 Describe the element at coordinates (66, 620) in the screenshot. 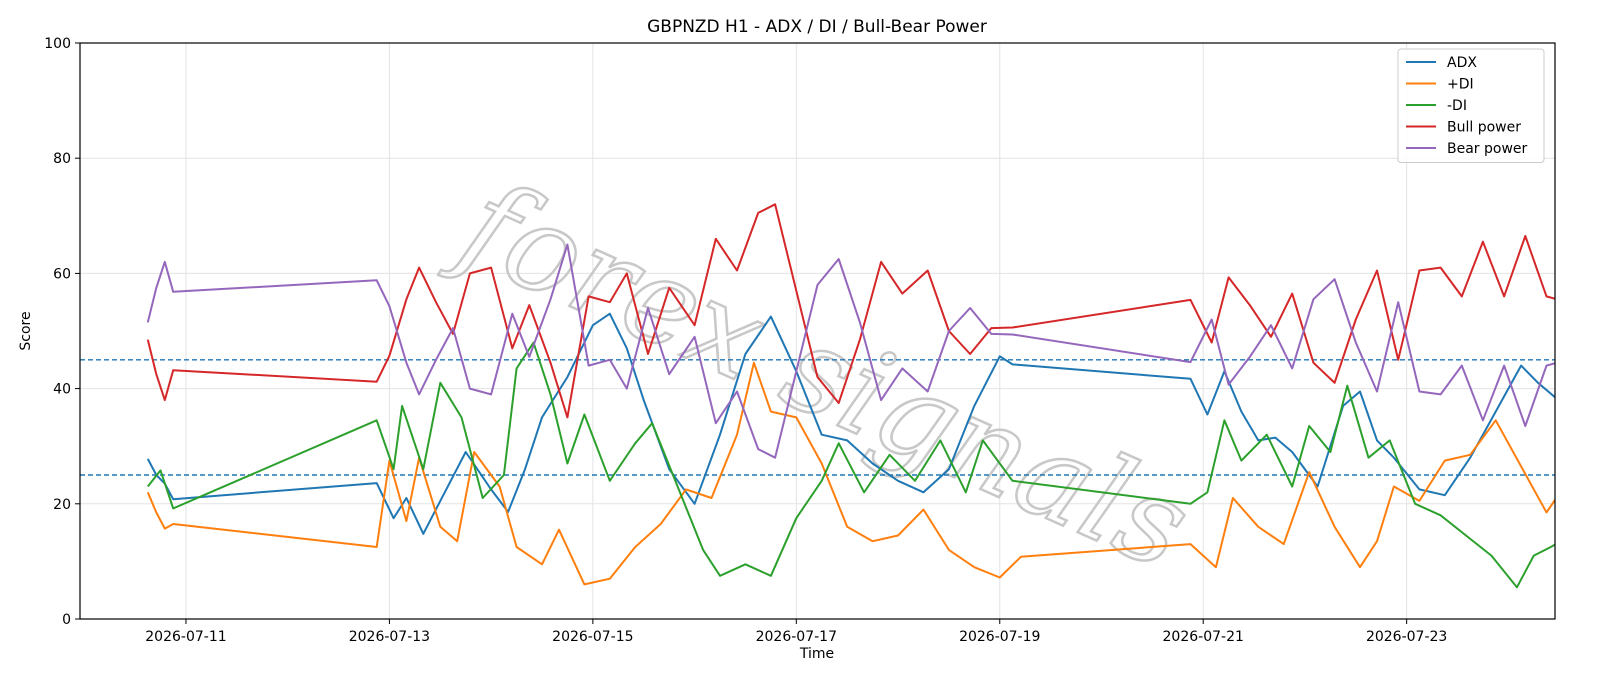

I see `y-tick-label: 0` at that location.